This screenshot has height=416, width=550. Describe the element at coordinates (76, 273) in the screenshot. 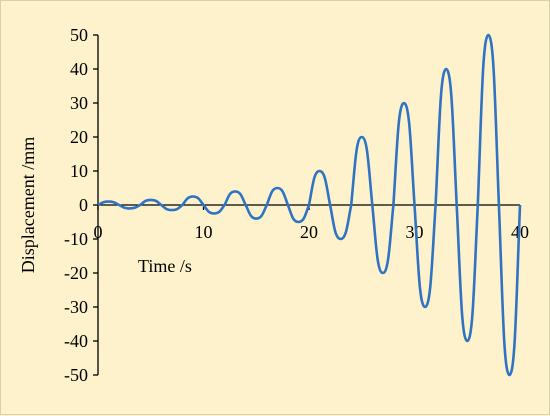

I see `y-tick-label: -20` at that location.